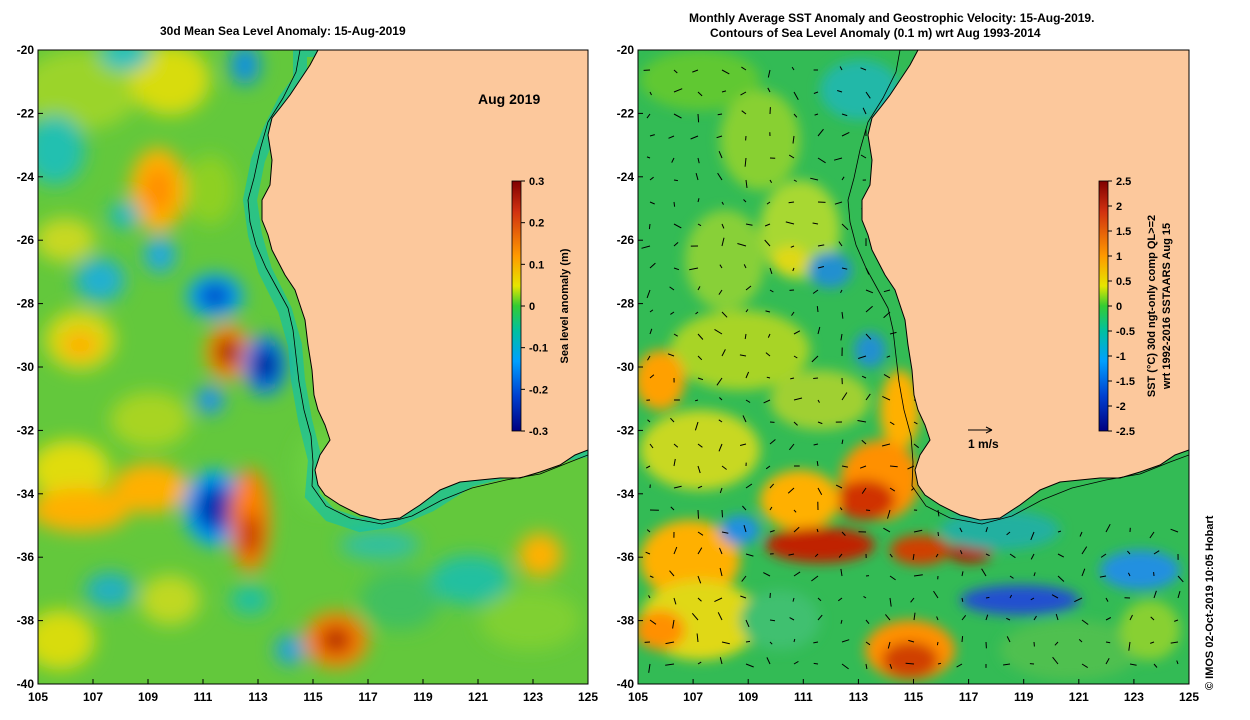 Image resolution: width=1250 pixels, height=720 pixels. I want to click on lon-tick-label: 117, so click(969, 697).